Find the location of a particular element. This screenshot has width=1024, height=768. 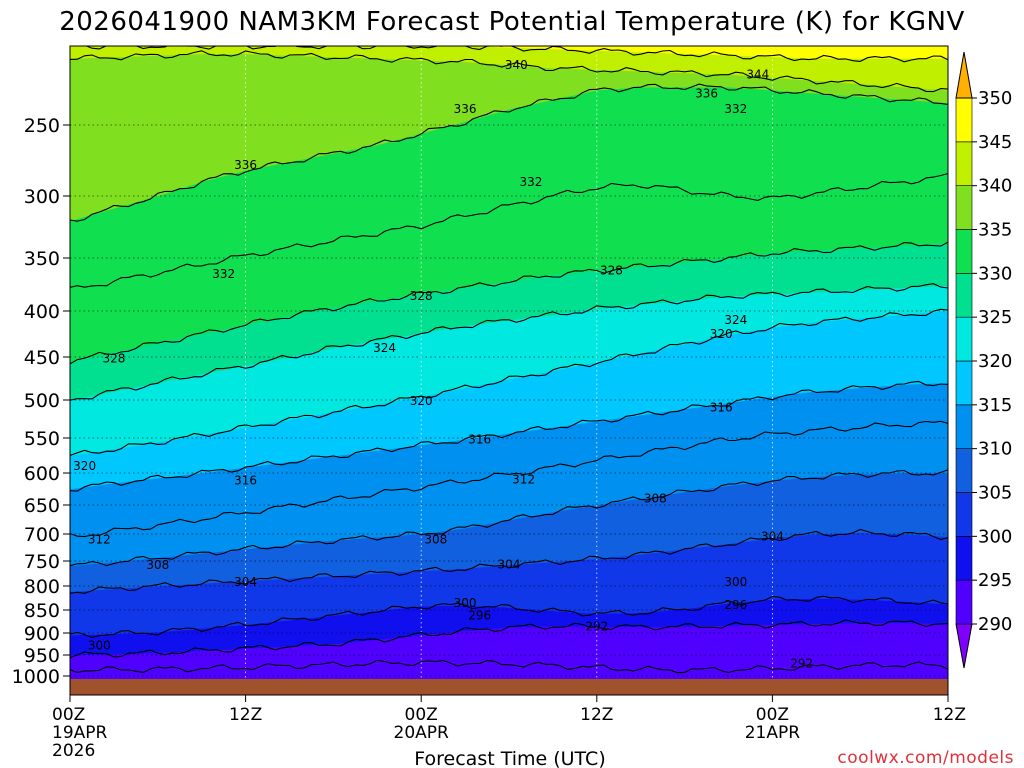

contour-label-15: 316 is located at coordinates (721, 408).